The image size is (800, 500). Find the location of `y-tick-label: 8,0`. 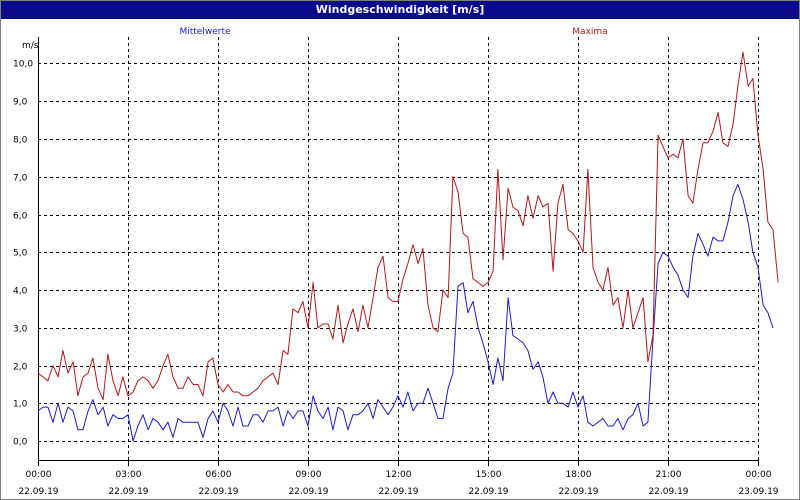

y-tick-label: 8,0 is located at coordinates (20, 141).